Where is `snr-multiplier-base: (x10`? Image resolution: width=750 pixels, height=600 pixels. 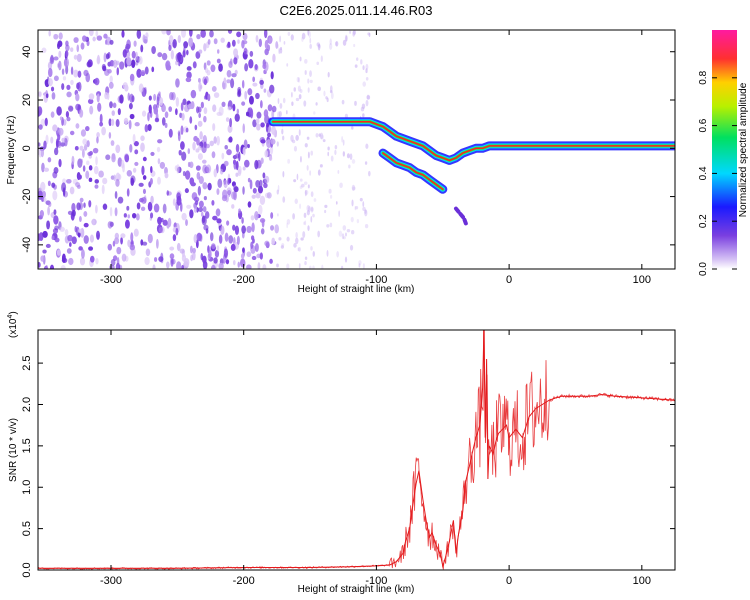 snr-multiplier-base: (x10 is located at coordinates (13, 328).